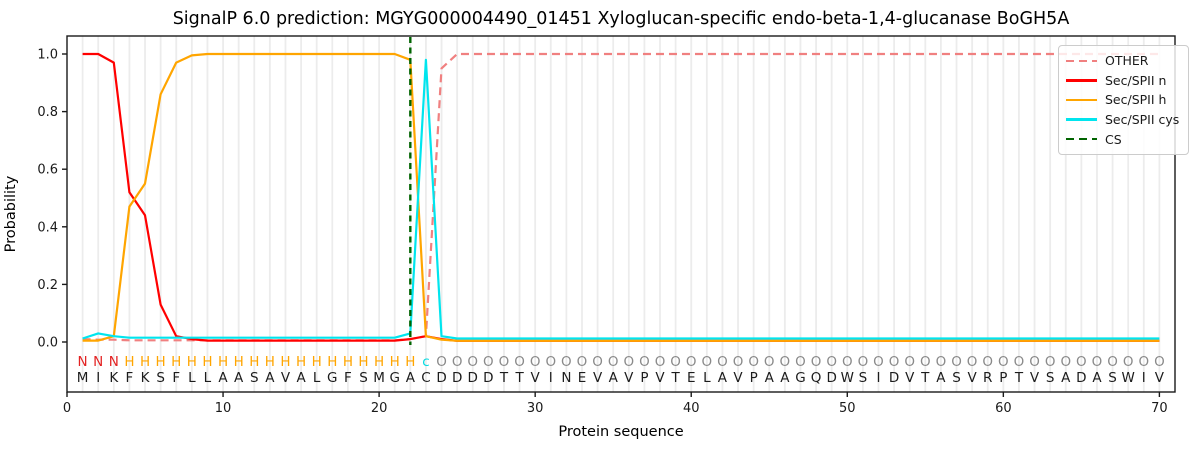 This screenshot has width=1200, height=450. What do you see at coordinates (1136, 80) in the screenshot?
I see `legend-item-label: Sec/SPII n` at bounding box center [1136, 80].